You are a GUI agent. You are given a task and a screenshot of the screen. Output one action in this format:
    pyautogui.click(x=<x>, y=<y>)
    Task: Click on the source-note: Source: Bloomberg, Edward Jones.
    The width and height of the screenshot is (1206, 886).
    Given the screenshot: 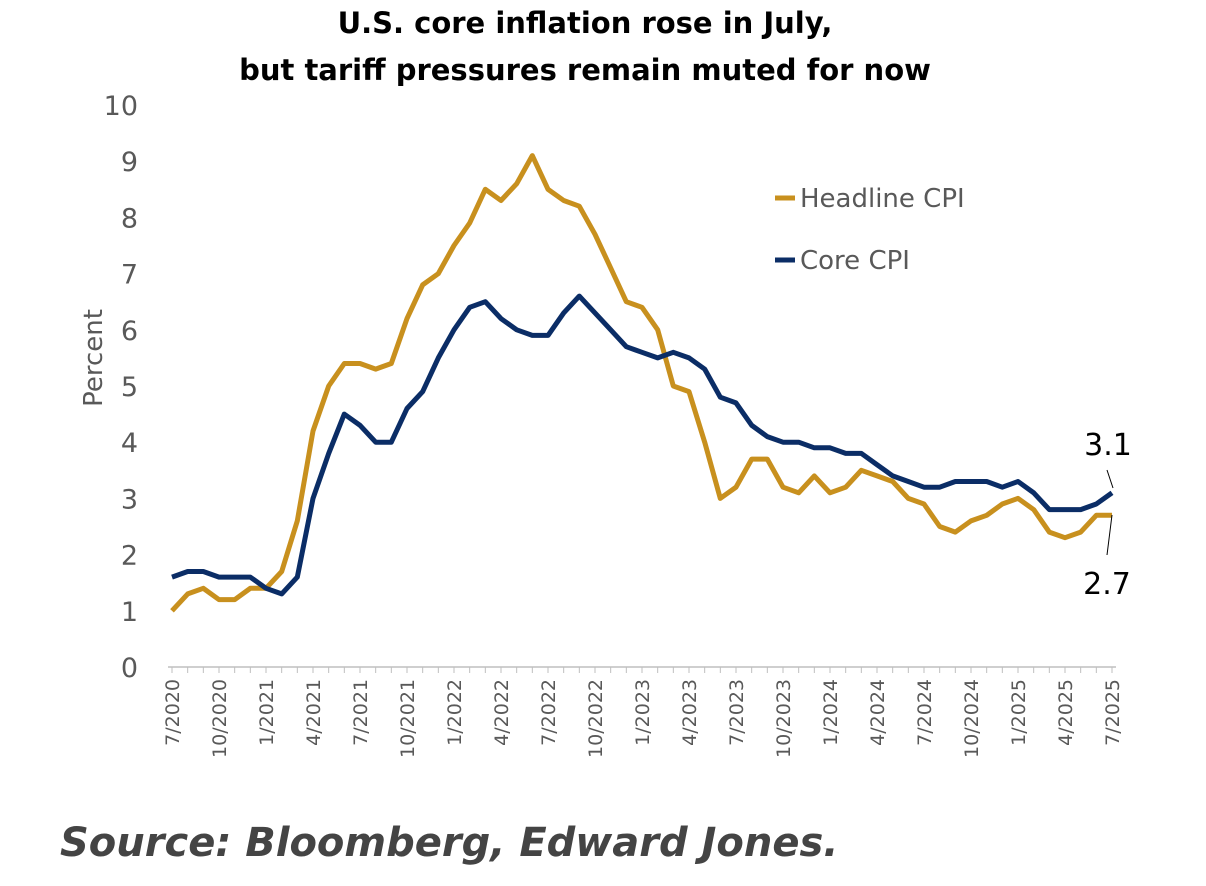 What is the action you would take?
    pyautogui.click(x=449, y=843)
    